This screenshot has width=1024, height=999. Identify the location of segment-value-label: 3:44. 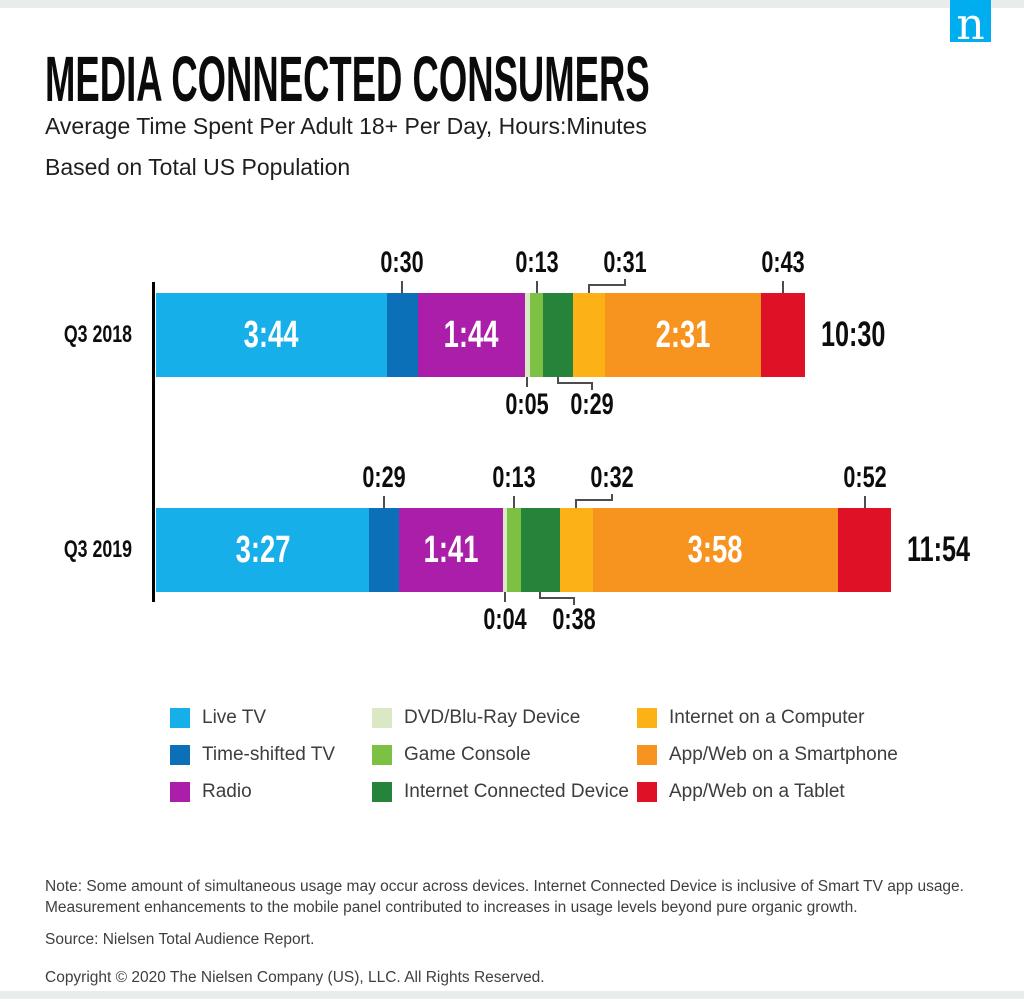
(271, 334).